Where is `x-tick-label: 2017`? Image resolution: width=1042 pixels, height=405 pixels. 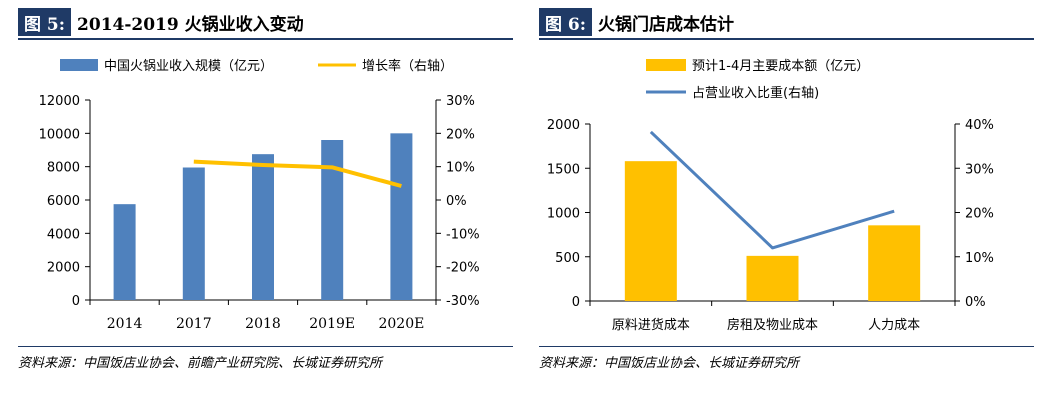
x-tick-label: 2017 is located at coordinates (194, 324).